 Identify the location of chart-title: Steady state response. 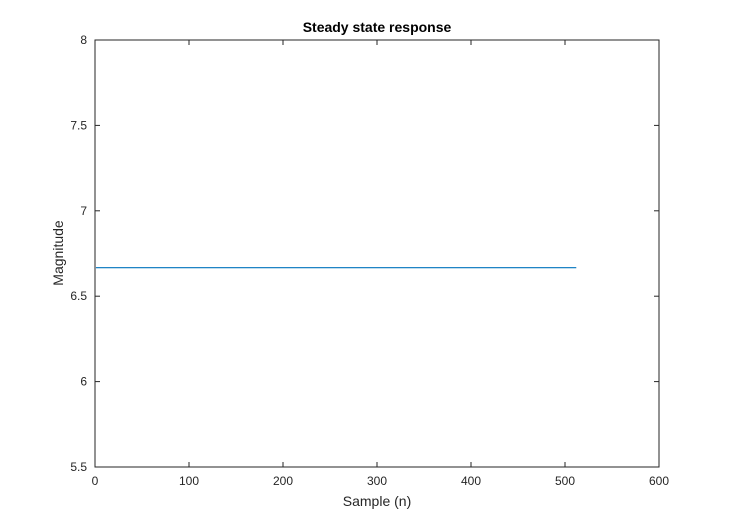
(377, 27).